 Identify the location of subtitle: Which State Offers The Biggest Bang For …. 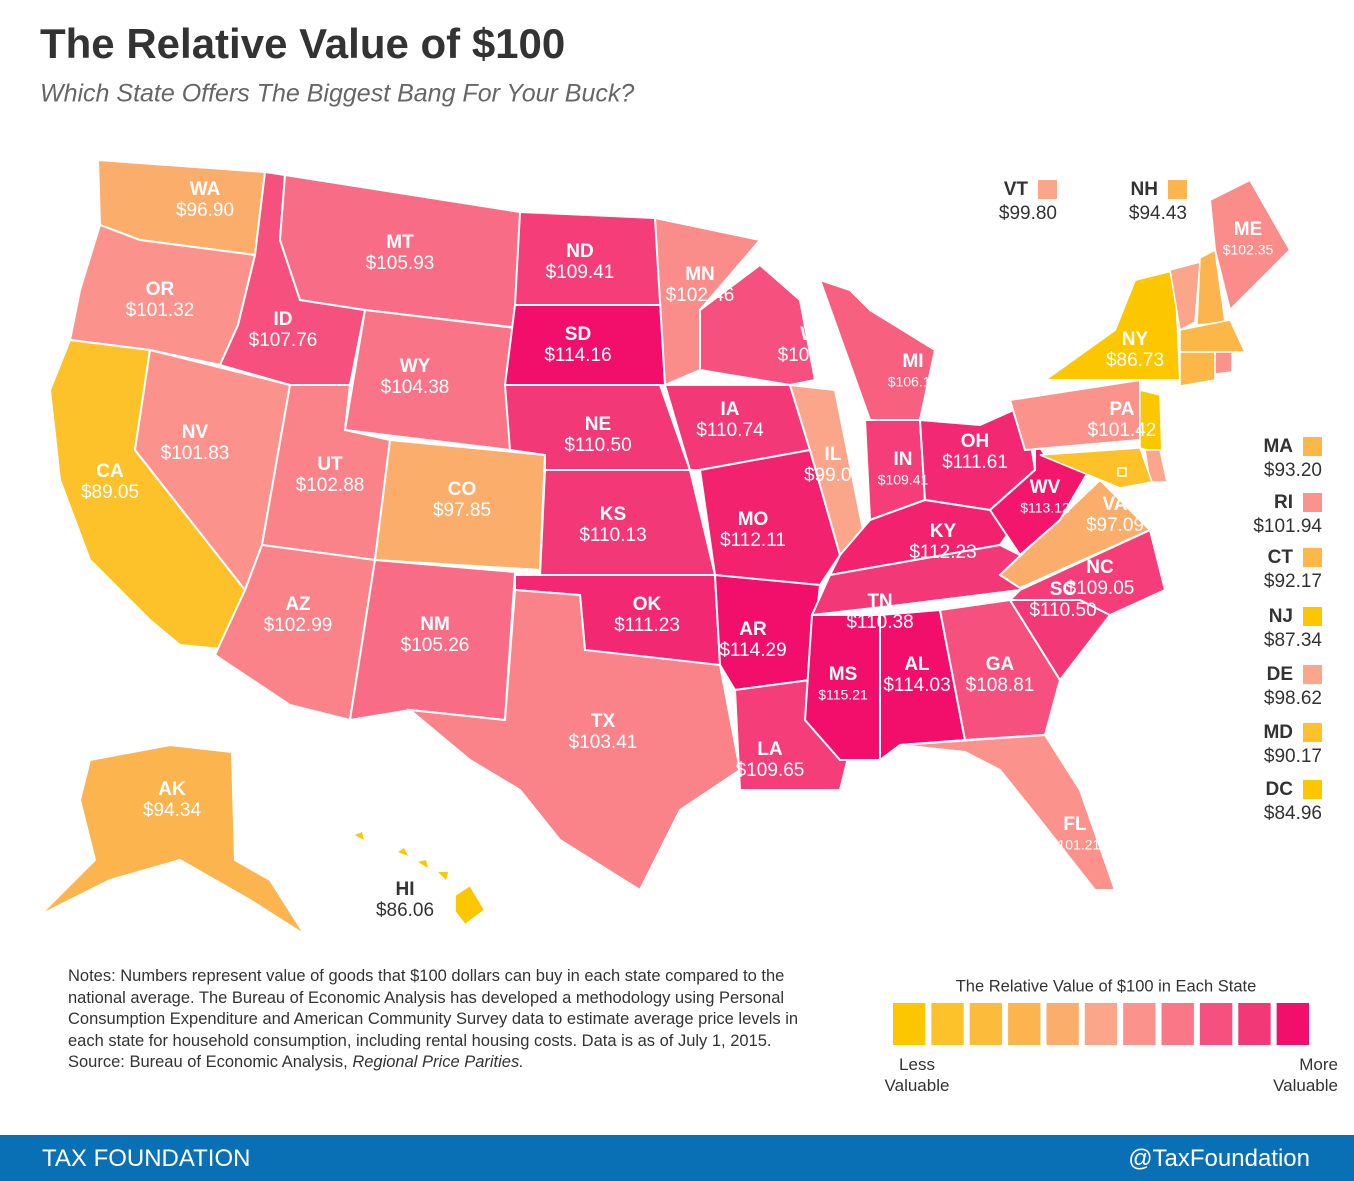
(337, 94).